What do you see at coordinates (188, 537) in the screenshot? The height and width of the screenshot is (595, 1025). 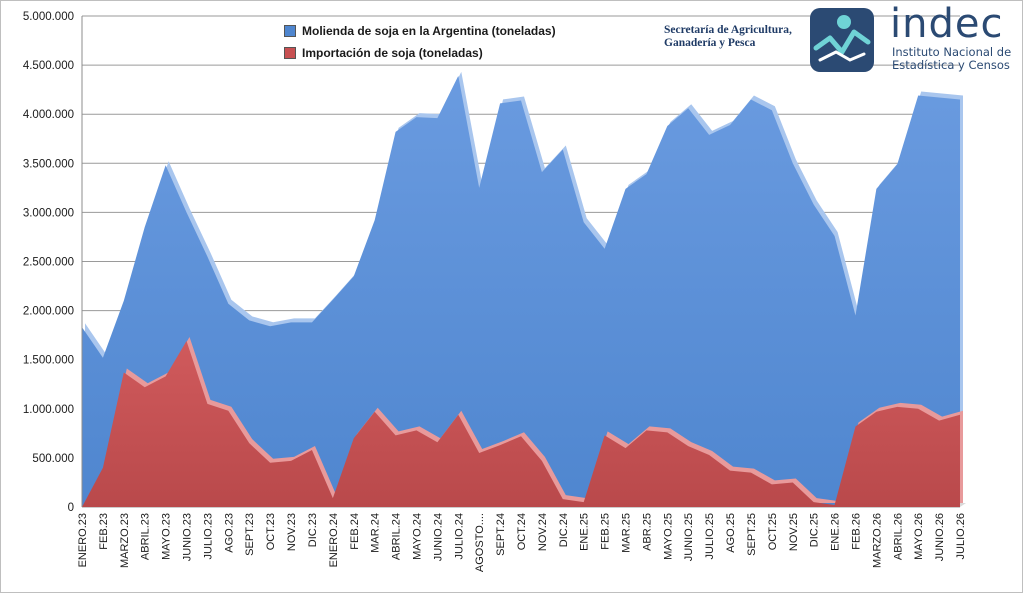 I see `x-tick-label: JUNIO.23` at bounding box center [188, 537].